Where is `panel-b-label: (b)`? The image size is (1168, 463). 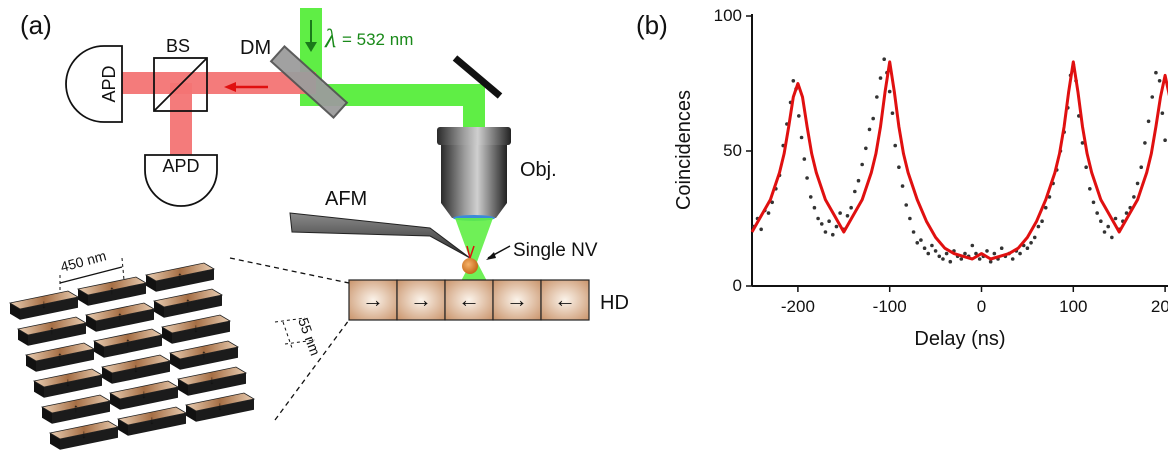
panel-b-label: (b) is located at coordinates (652, 25).